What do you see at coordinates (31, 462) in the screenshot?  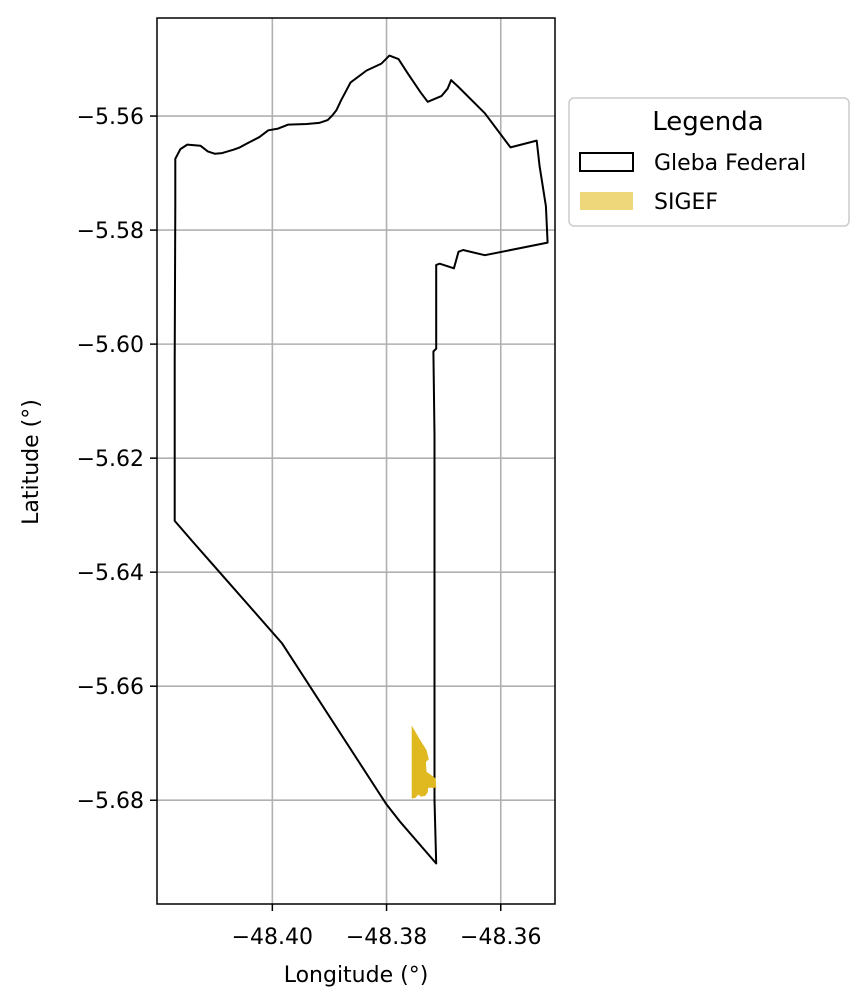 I see `y-axis-label: Latitude (°)` at bounding box center [31, 462].